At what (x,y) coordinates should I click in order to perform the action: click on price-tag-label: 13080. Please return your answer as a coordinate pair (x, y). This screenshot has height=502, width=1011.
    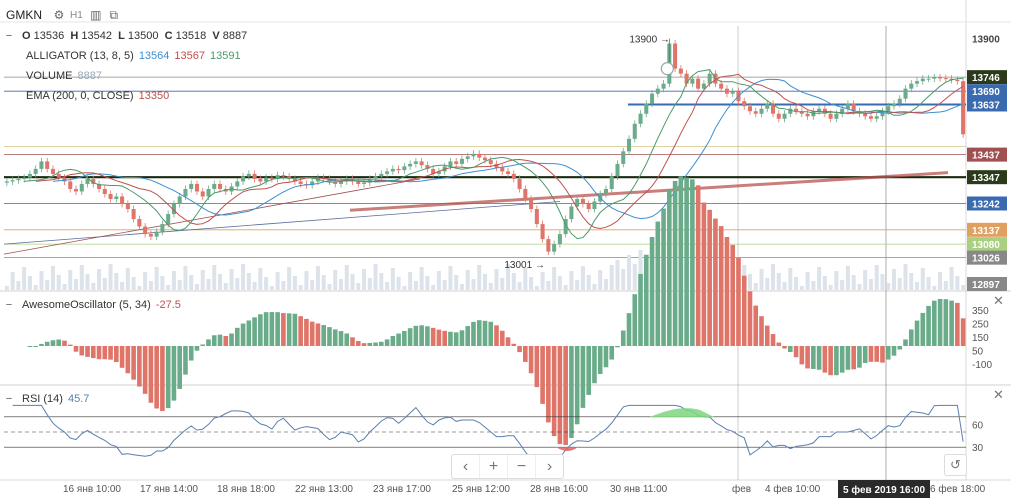
    Looking at the image, I should click on (986, 245).